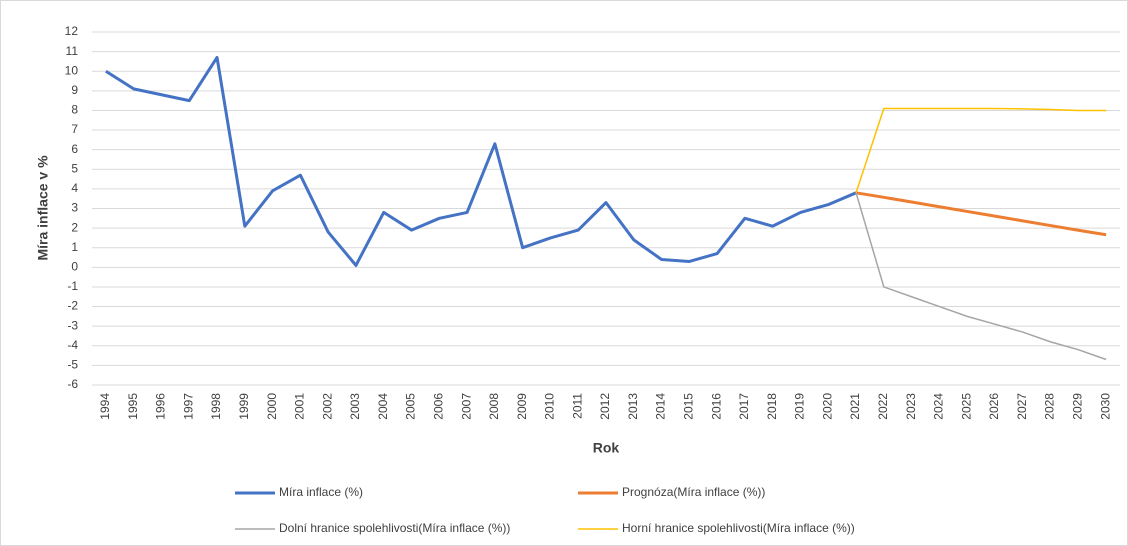  What do you see at coordinates (74, 149) in the screenshot?
I see `y-tick-label: 6` at bounding box center [74, 149].